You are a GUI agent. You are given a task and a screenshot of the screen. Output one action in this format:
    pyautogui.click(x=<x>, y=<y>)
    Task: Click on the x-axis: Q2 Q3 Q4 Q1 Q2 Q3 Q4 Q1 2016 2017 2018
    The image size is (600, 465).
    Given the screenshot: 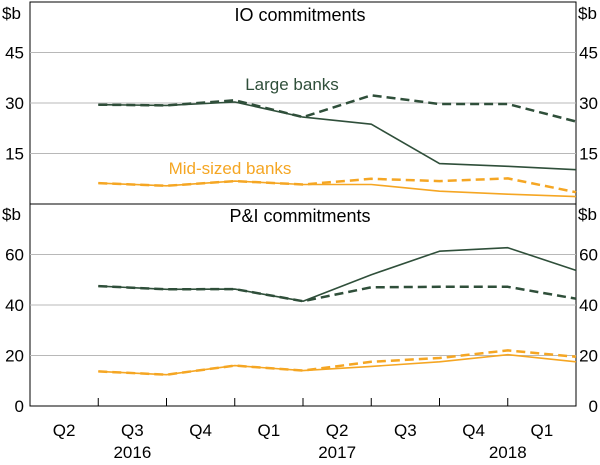 What is the action you would take?
    pyautogui.click(x=303, y=430)
    